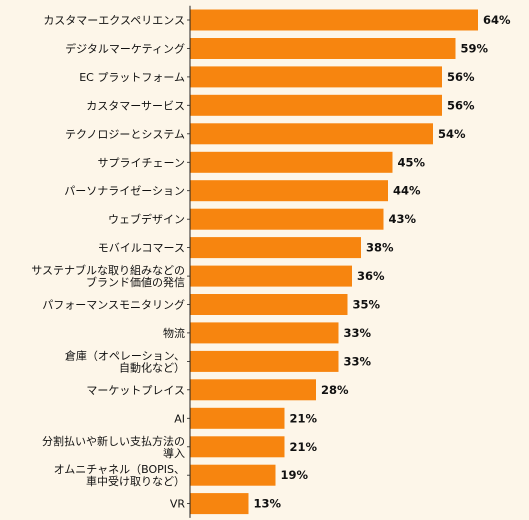 The height and width of the screenshot is (520, 529). I want to click on category-label-line: オムニチャネル（BOPIS、, so click(119, 469).